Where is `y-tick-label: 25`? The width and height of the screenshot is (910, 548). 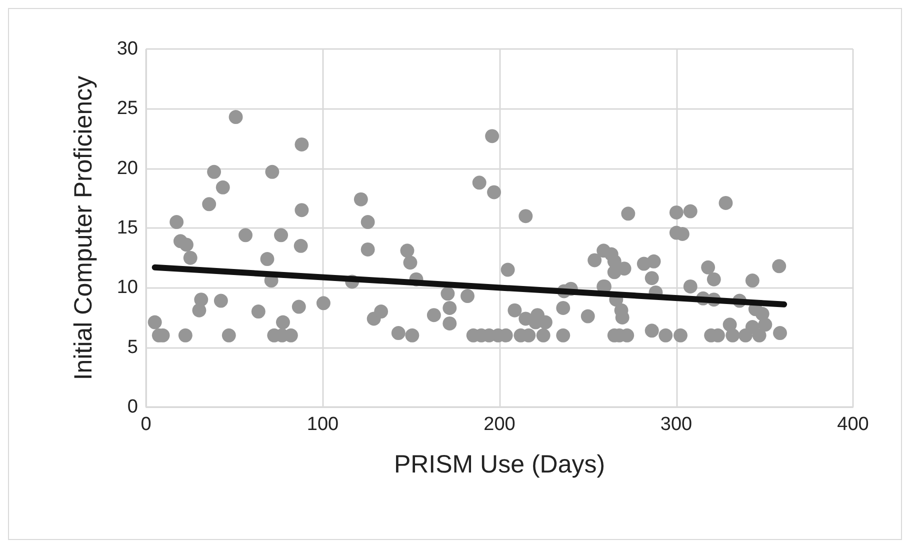 y-tick-label: 25 is located at coordinates (127, 109).